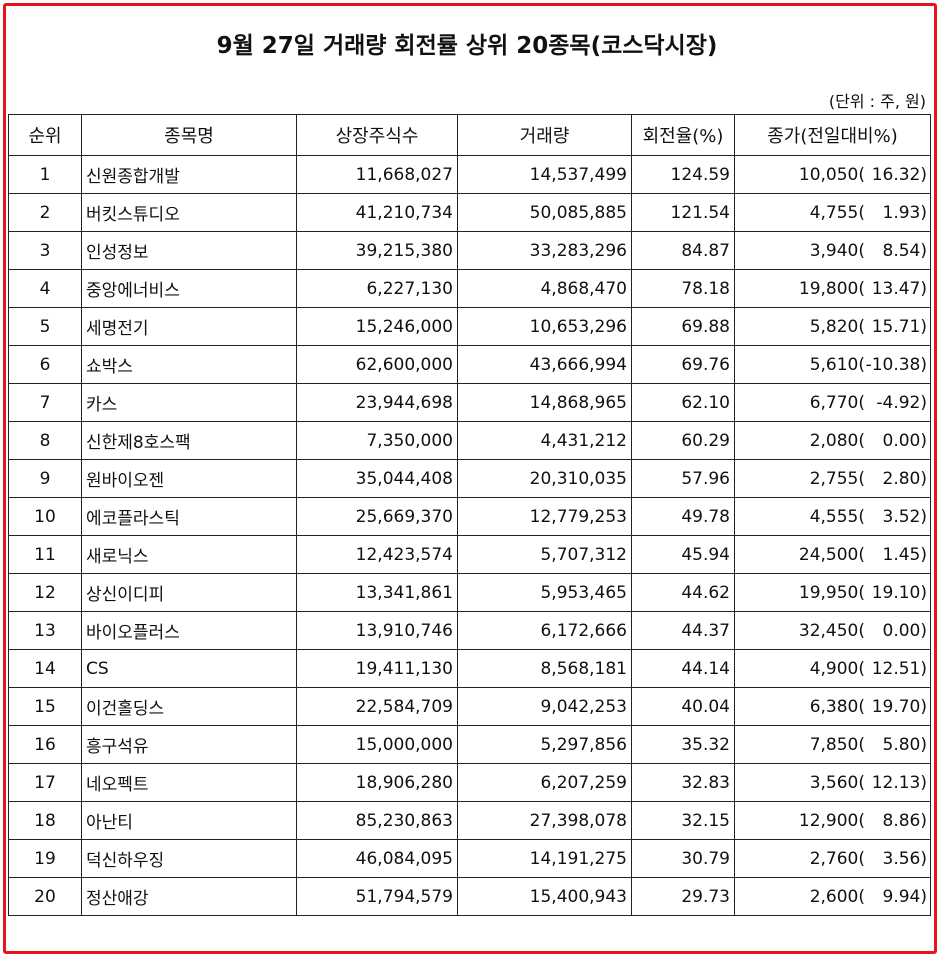 The image size is (940, 958). I want to click on stock-name-cell: 신한제8호스팩, so click(189, 440).